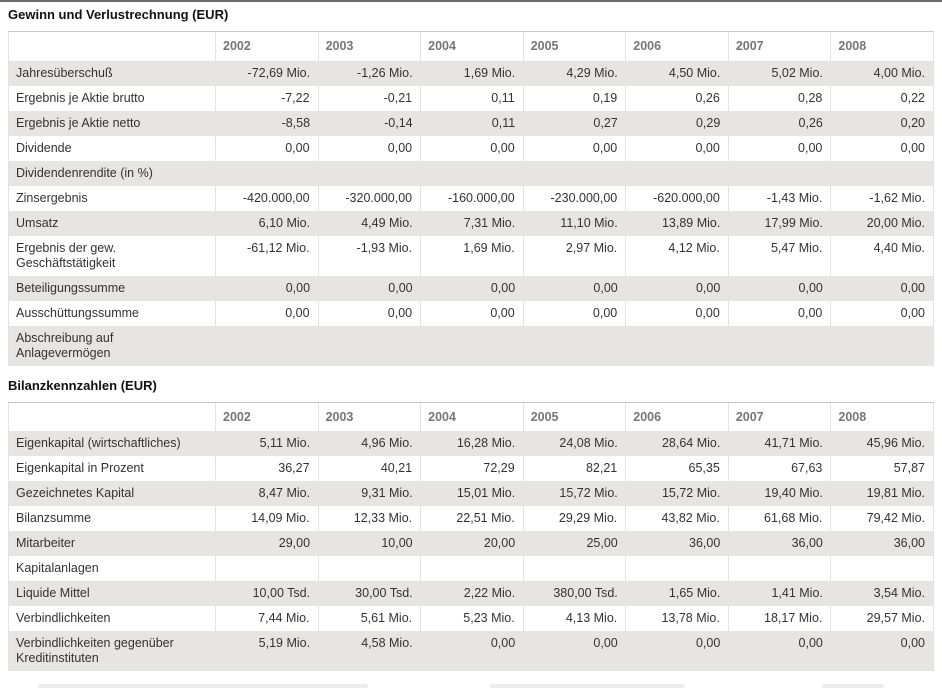  What do you see at coordinates (112, 173) in the screenshot?
I see `row-label: Dividendenrendite (in %)` at bounding box center [112, 173].